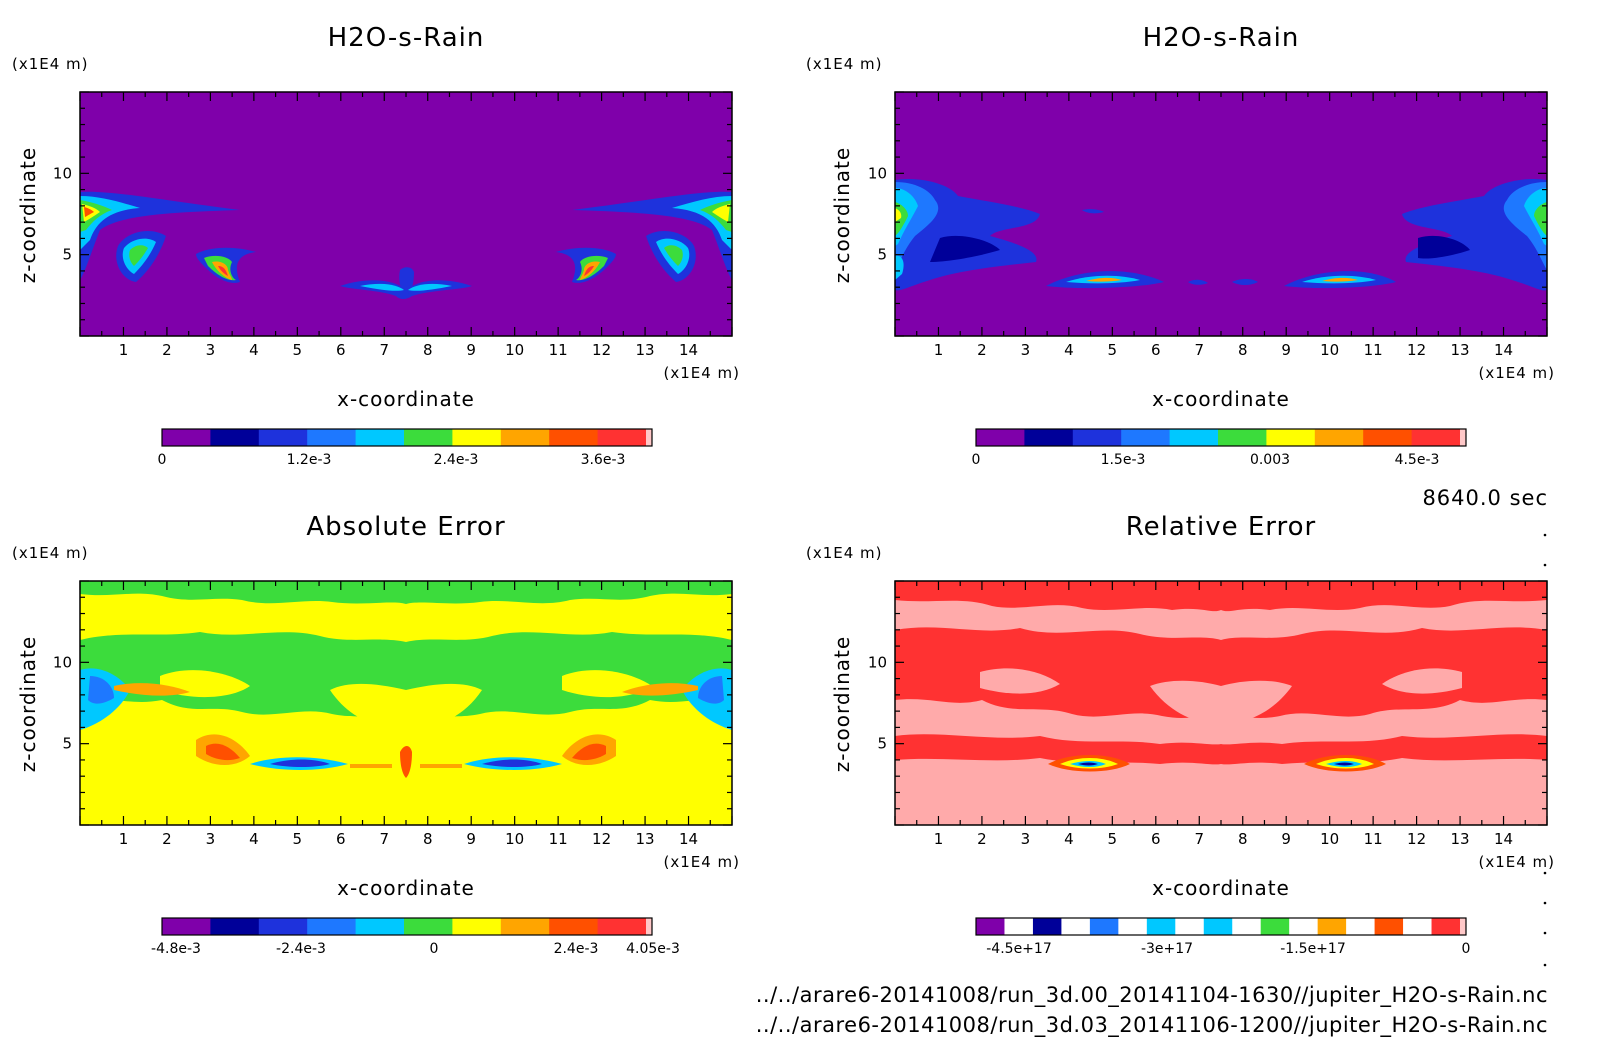 The width and height of the screenshot is (1604, 1058). Describe the element at coordinates (842, 215) in the screenshot. I see `y-axis-label: z-coordinate` at that location.